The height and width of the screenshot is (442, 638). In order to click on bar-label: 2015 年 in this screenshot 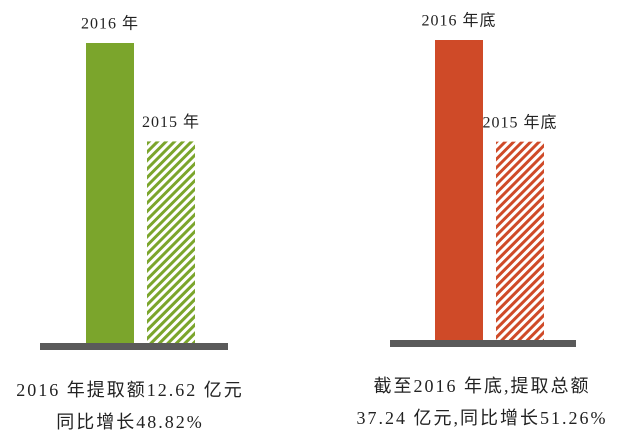, I will do `click(171, 122)`.